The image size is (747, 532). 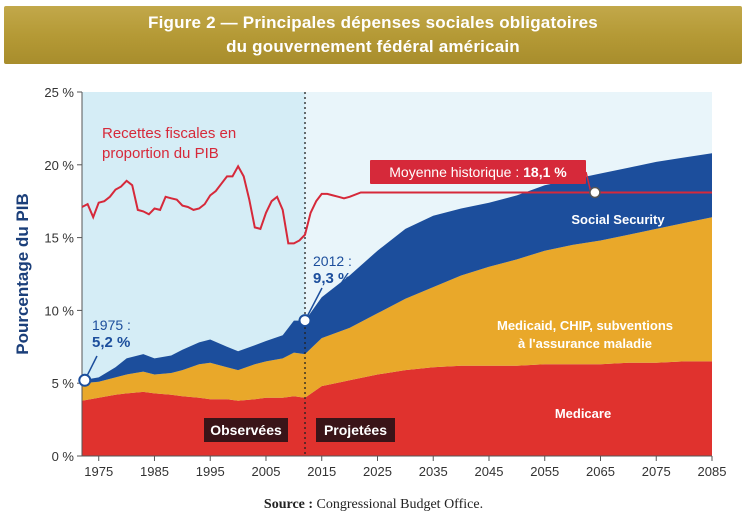 I want to click on phase-label-projected: Projetées, so click(x=355, y=430).